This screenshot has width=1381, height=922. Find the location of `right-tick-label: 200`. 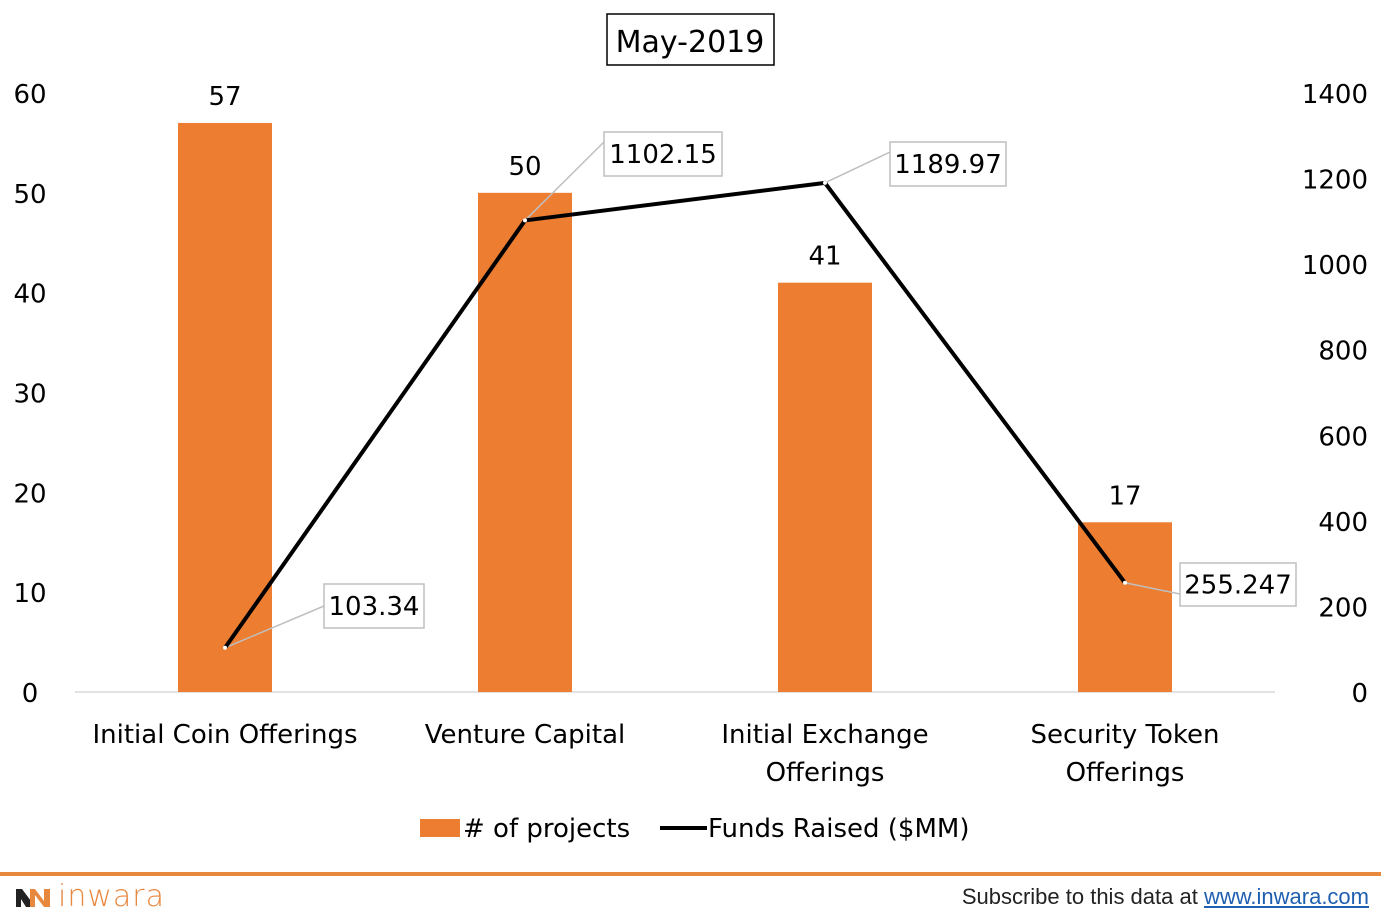

right-tick-label: 200 is located at coordinates (1343, 608).